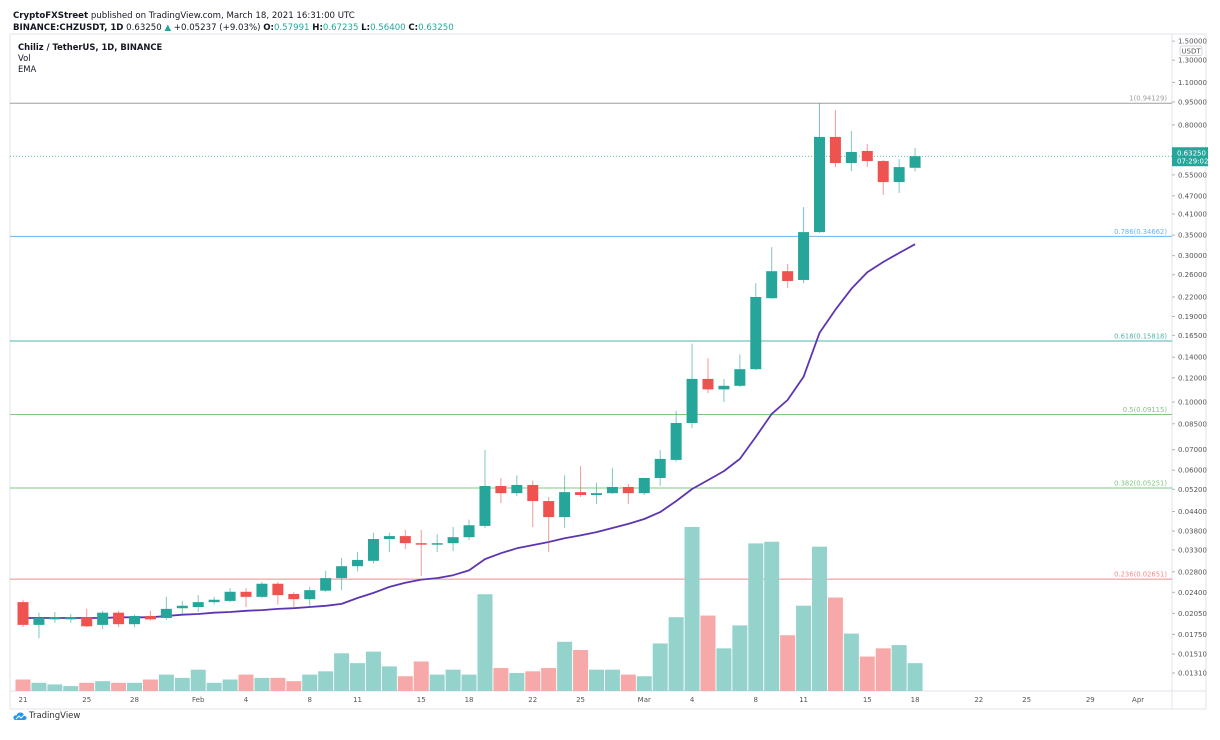  I want to click on price-tick-label: 0.12000, so click(1192, 378).